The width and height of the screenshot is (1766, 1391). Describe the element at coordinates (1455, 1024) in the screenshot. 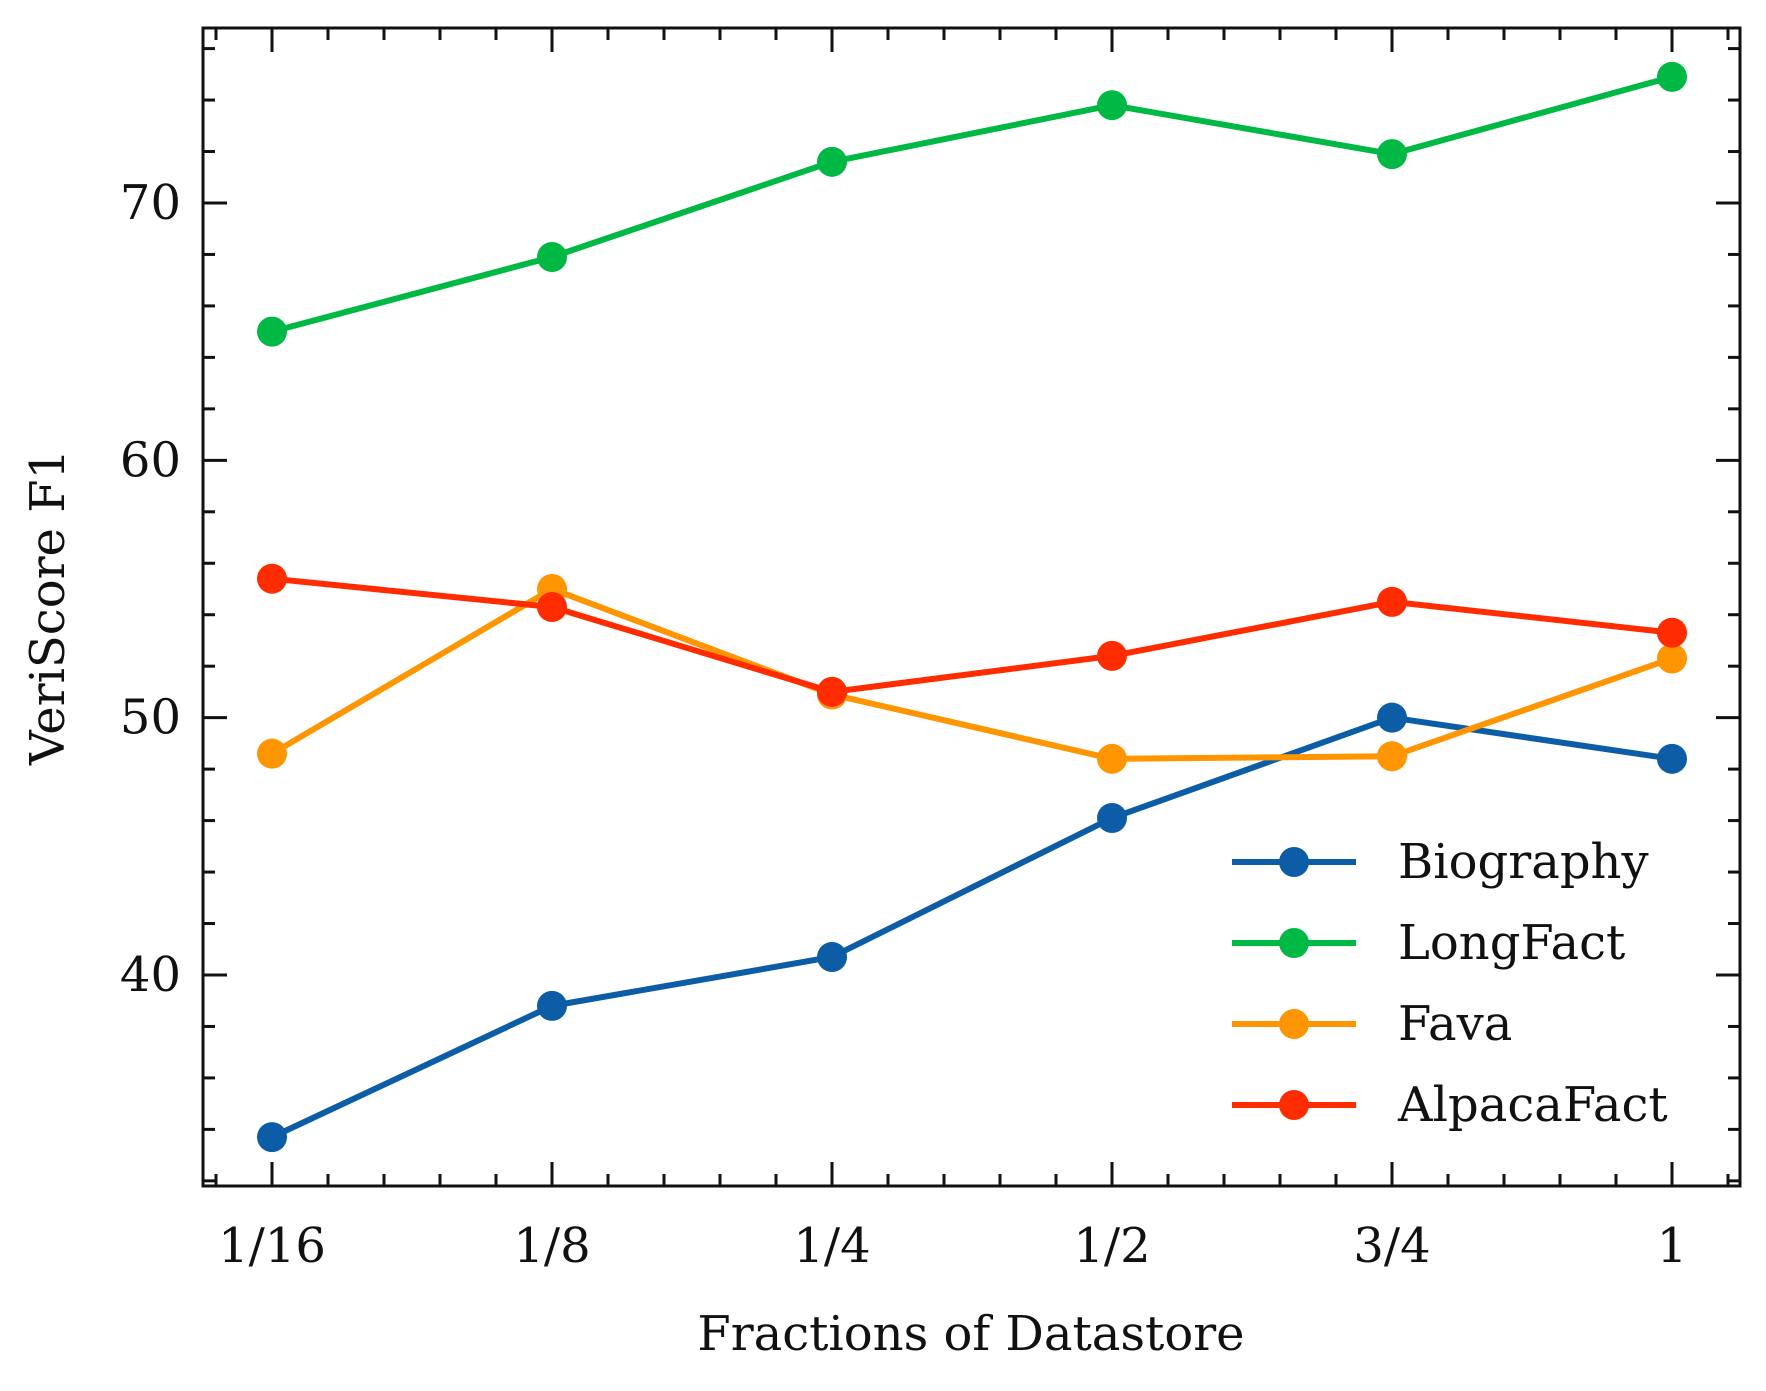

I see `legend-label: Fava` at that location.